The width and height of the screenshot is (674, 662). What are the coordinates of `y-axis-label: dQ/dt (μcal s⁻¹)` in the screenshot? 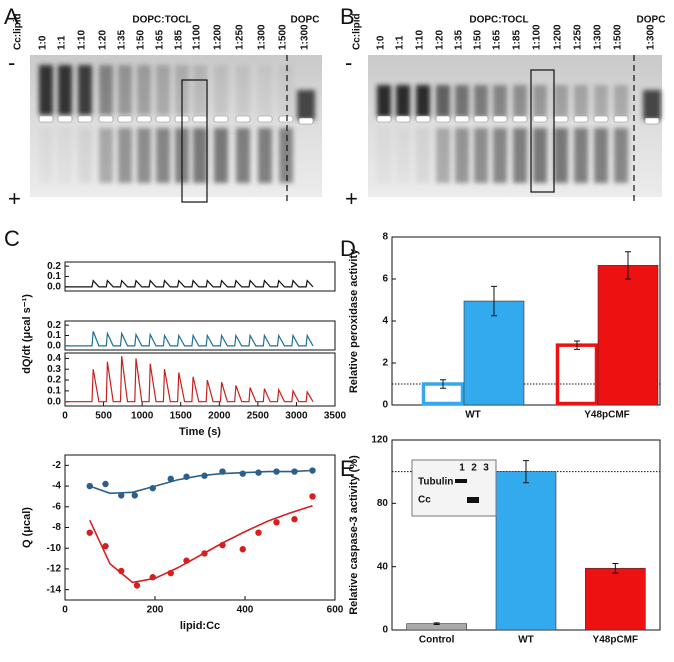 It's located at (27, 334).